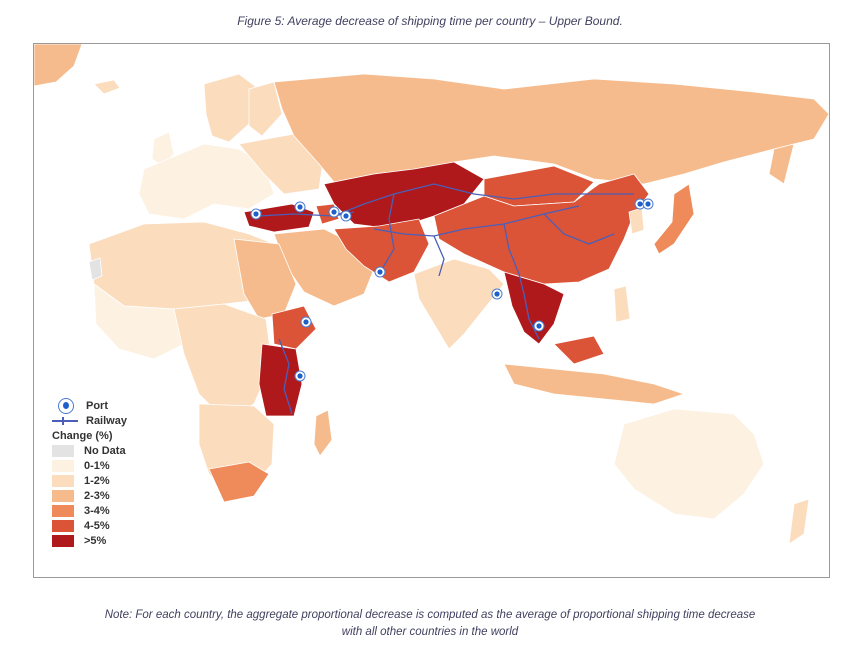  I want to click on region-greenland, so click(58, 65).